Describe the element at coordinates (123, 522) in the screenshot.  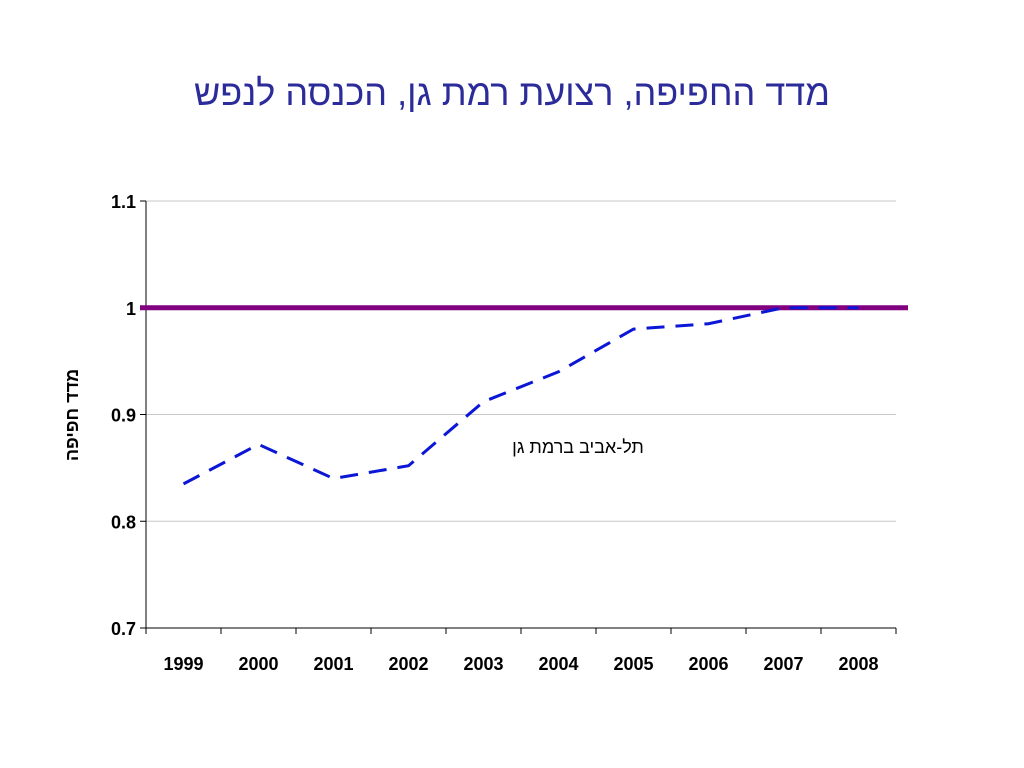
I see `y-tick-label: 0.8` at that location.